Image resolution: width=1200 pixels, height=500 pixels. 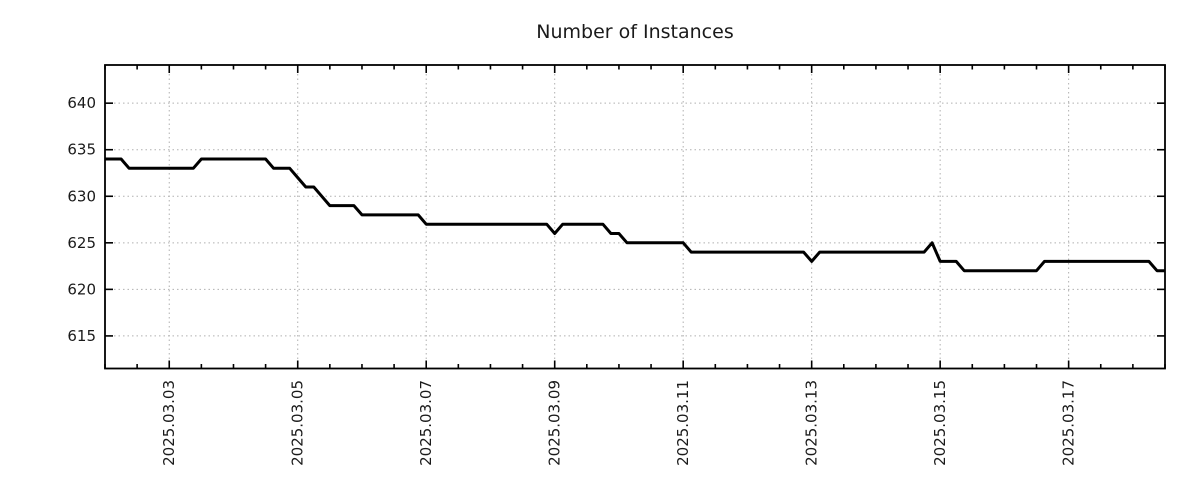 I want to click on x-tick-label: 2025.03.07, so click(x=426, y=423).